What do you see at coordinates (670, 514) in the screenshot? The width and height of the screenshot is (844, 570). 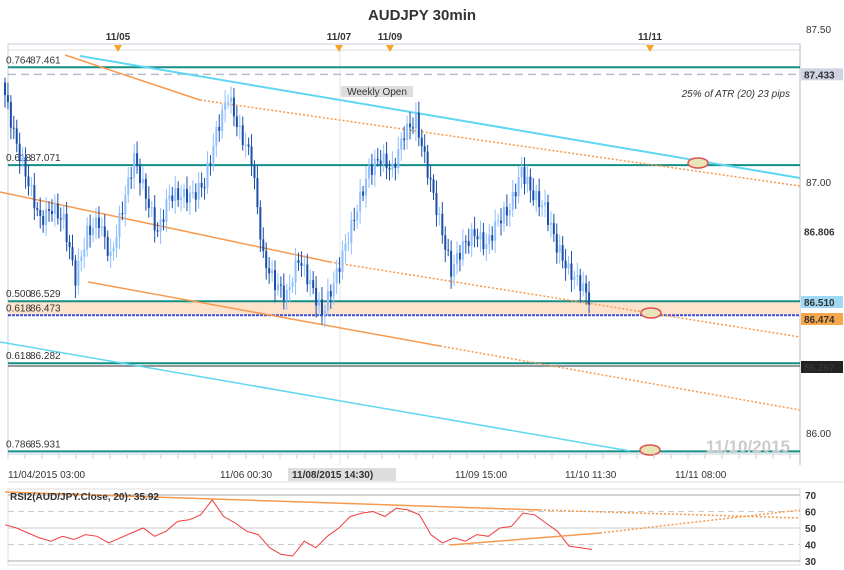 I see `rsi-upper-trend-projection` at bounding box center [670, 514].